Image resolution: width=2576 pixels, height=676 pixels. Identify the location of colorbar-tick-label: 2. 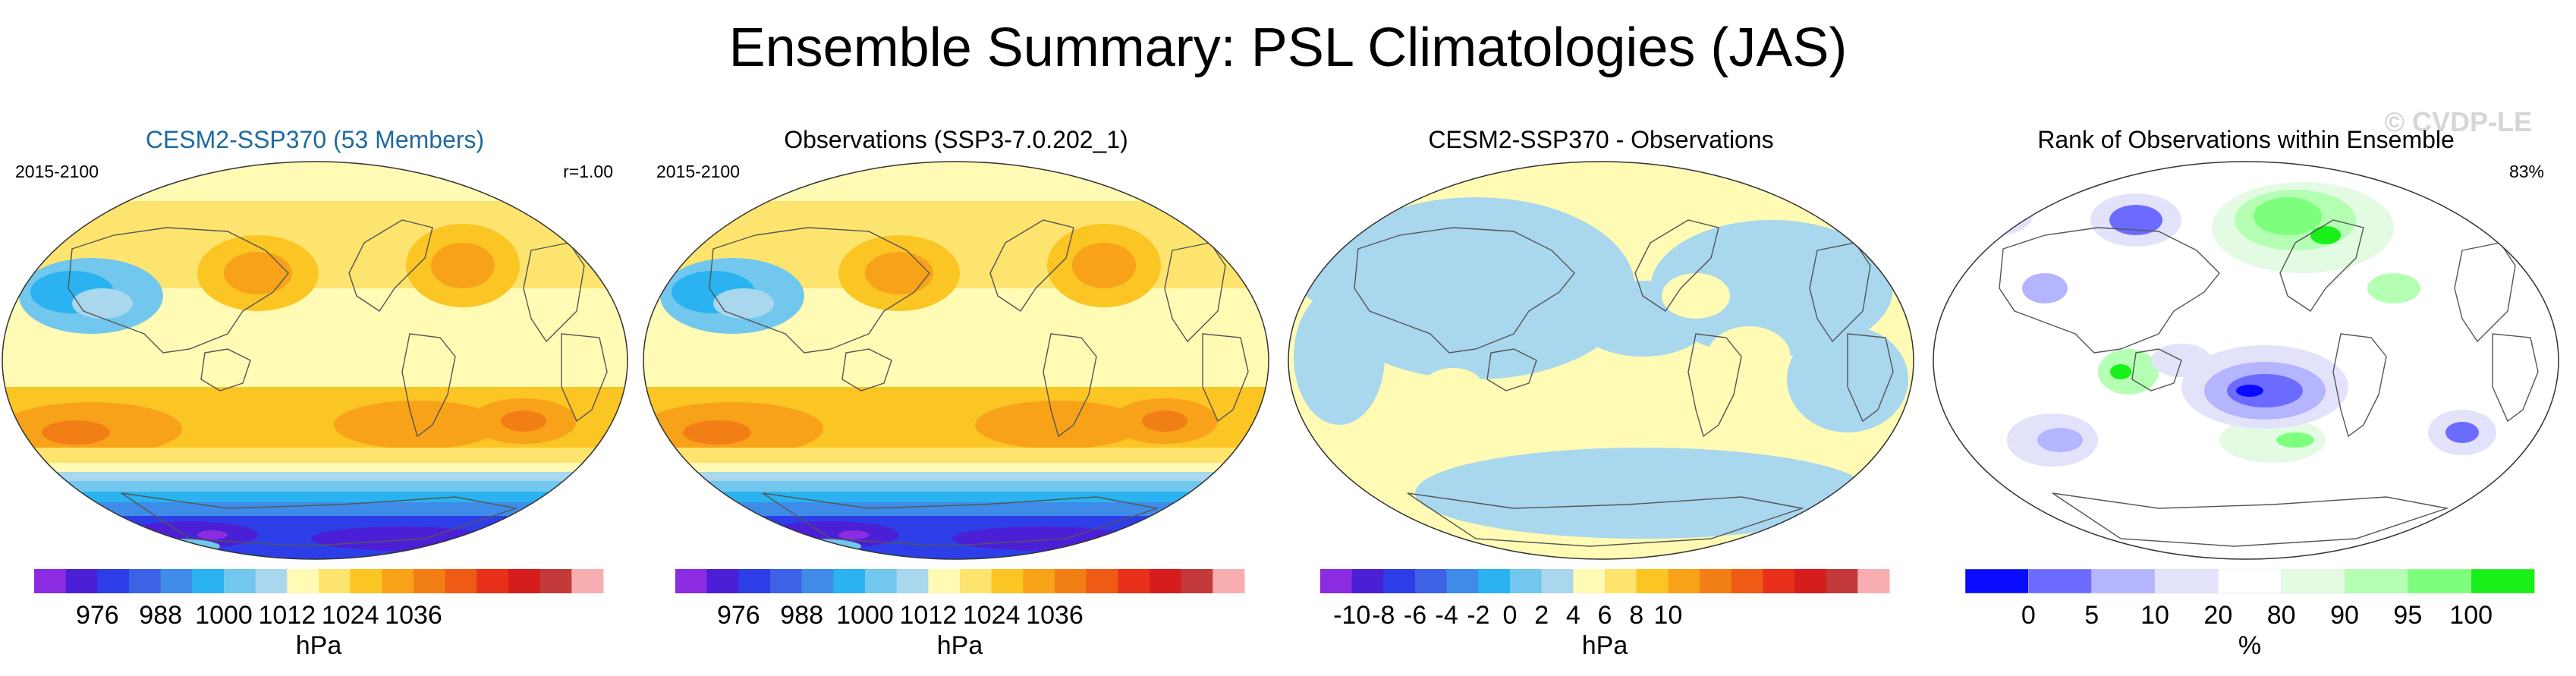
(1541, 615).